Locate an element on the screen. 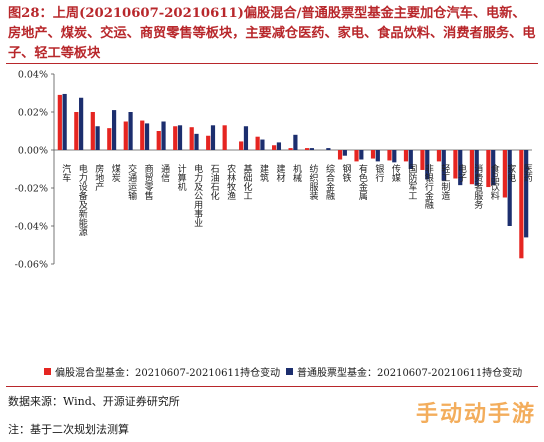 Image resolution: width=544 pixels, height=442 pixels. x-tick-label: 银行 is located at coordinates (378, 173).